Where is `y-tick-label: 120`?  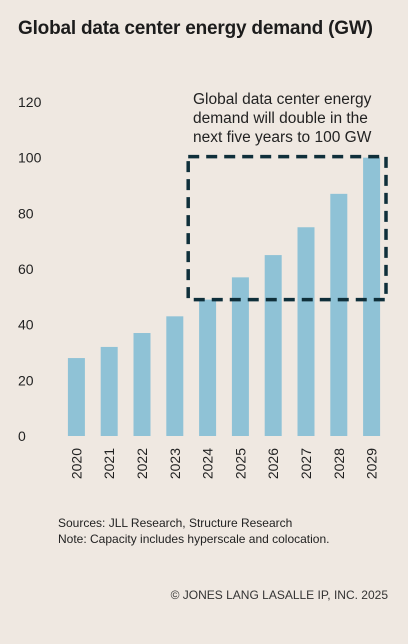
y-tick-label: 120 is located at coordinates (30, 102).